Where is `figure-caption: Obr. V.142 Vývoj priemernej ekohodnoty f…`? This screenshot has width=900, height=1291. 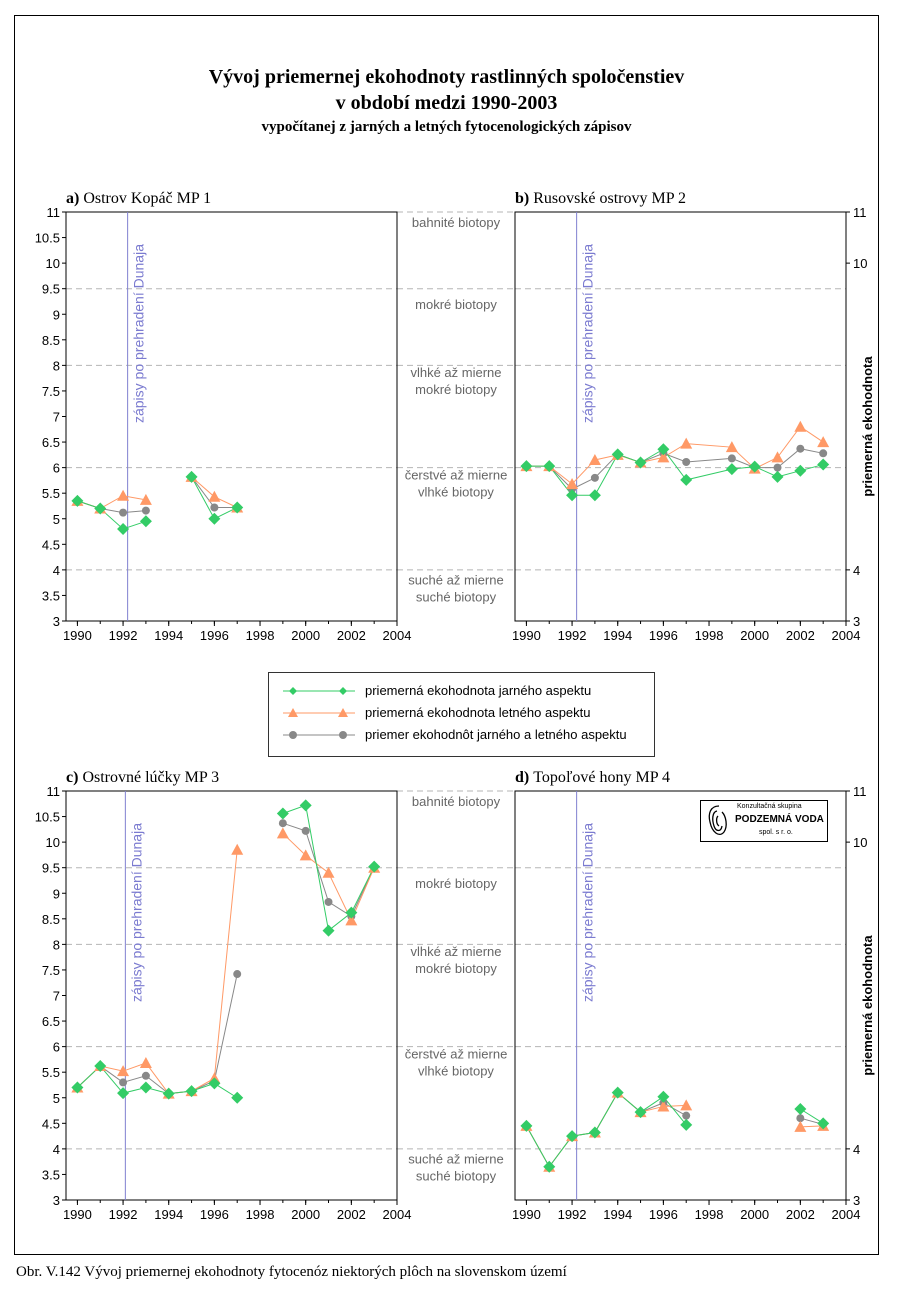 figure-caption: Obr. V.142 Vývoj priemernej ekohodnoty f… is located at coordinates (291, 1272).